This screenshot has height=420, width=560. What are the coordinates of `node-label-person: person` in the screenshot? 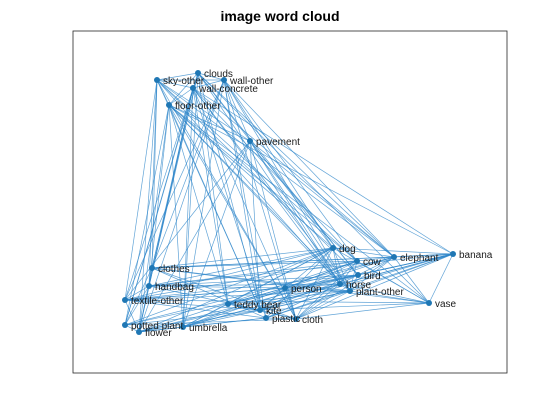 It's located at (306, 289).